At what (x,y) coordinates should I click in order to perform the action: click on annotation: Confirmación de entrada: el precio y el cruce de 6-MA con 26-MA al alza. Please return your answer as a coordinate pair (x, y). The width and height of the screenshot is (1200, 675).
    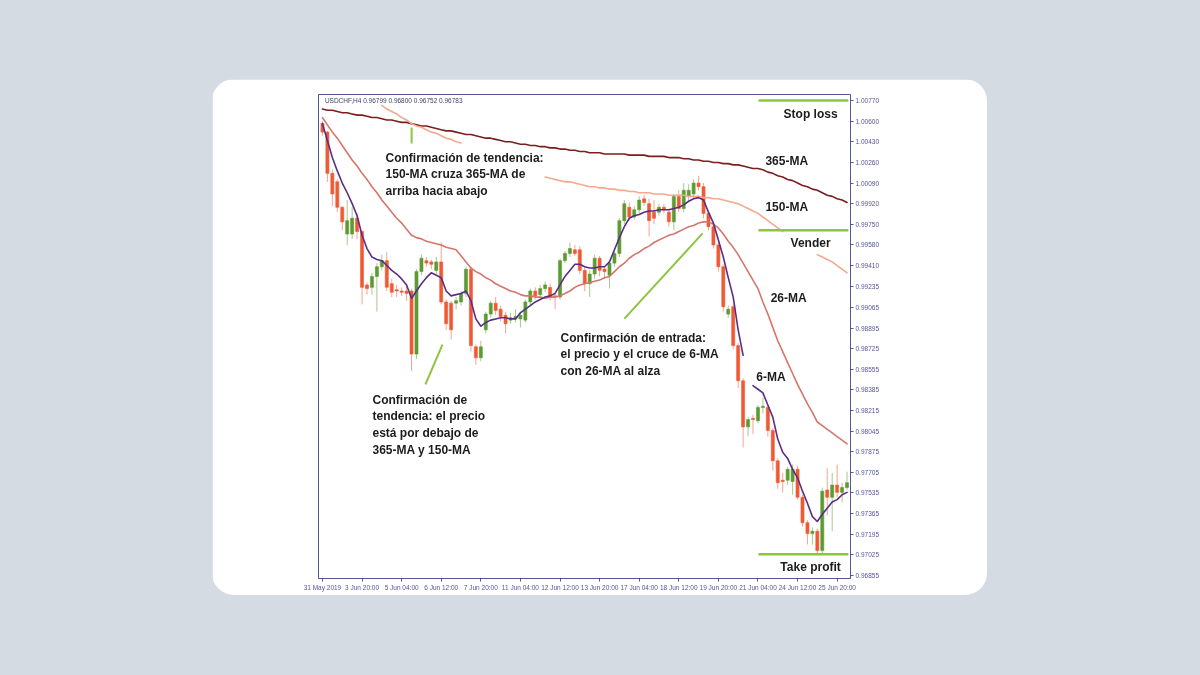
    Looking at the image, I should click on (639, 354).